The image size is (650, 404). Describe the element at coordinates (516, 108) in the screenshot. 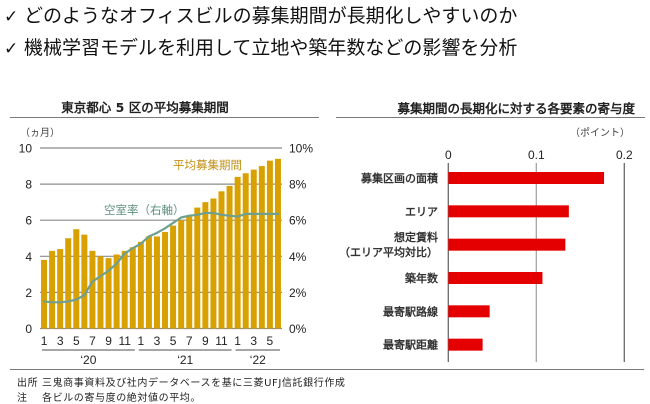

I see `right-chart-title: 募集期間の長期化に対する各要素の寄与度` at that location.